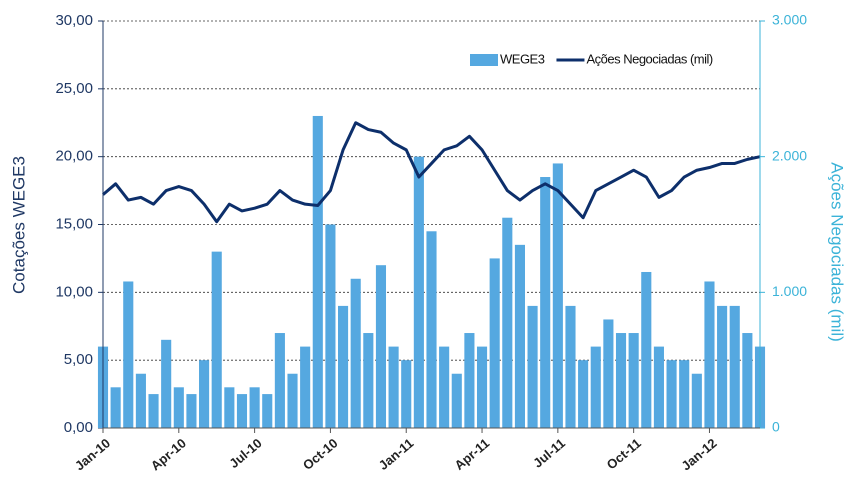 This screenshot has width=848, height=485. Describe the element at coordinates (789, 20) in the screenshot. I see `y2-tick-label: 3.000` at that location.